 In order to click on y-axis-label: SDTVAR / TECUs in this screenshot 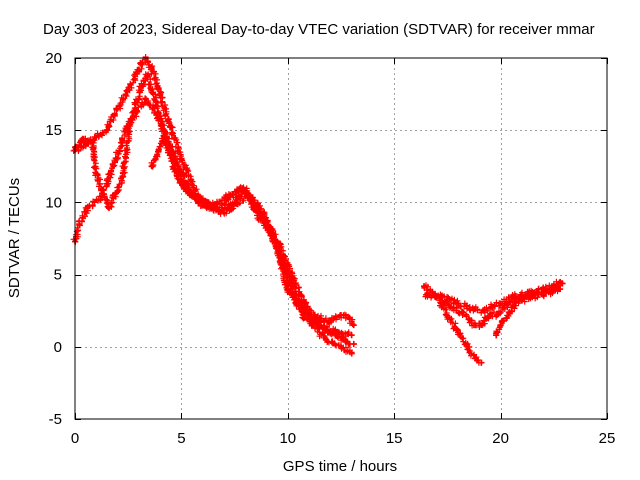, I will do `click(14, 238)`.